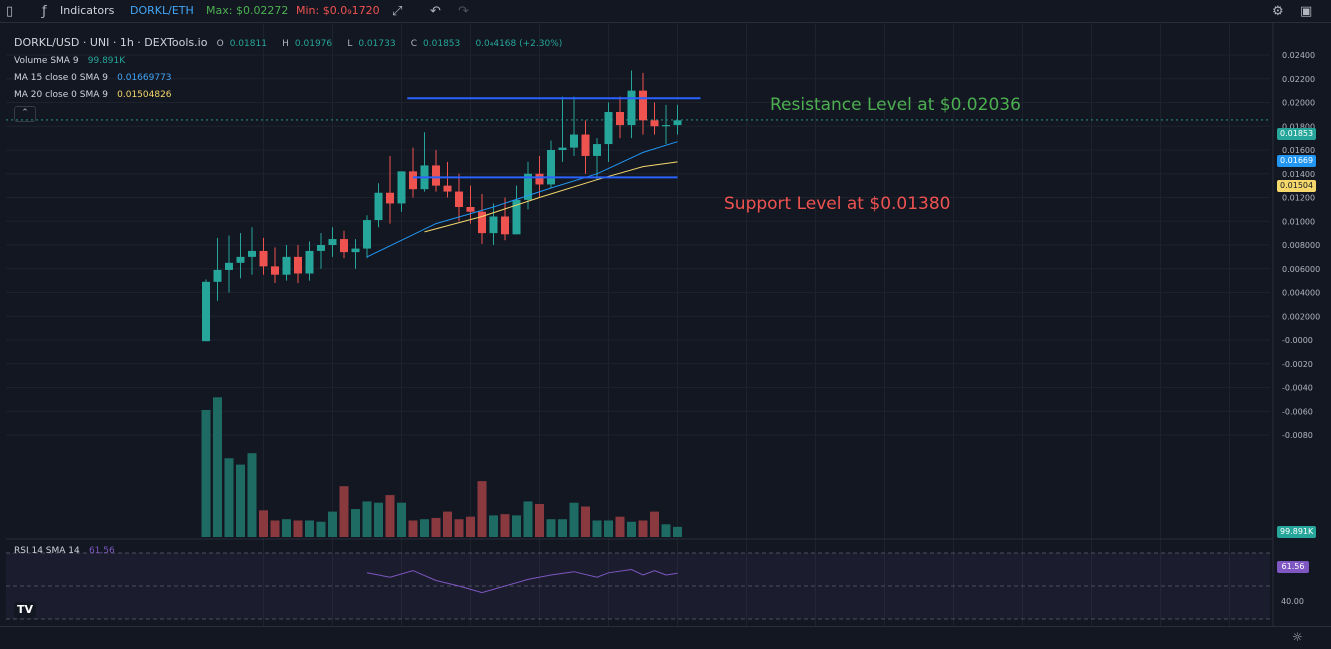 Image resolution: width=1331 pixels, height=649 pixels. I want to click on ma15-line, so click(522, 199).